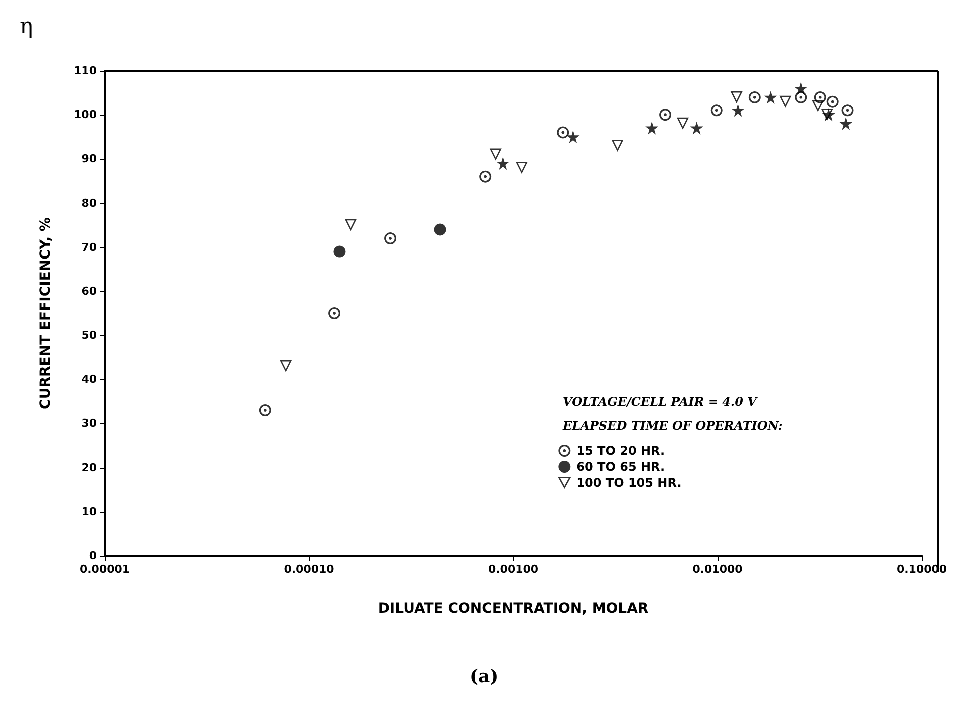  Describe the element at coordinates (27, 27) in the screenshot. I see `text: η` at that location.